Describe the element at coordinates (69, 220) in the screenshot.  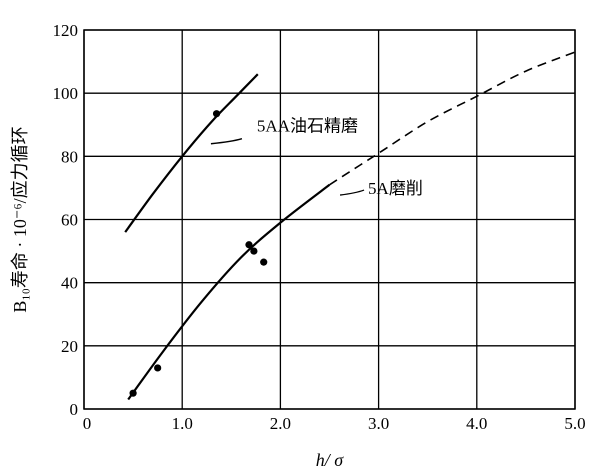
I see `y-tick-label: 60` at that location.